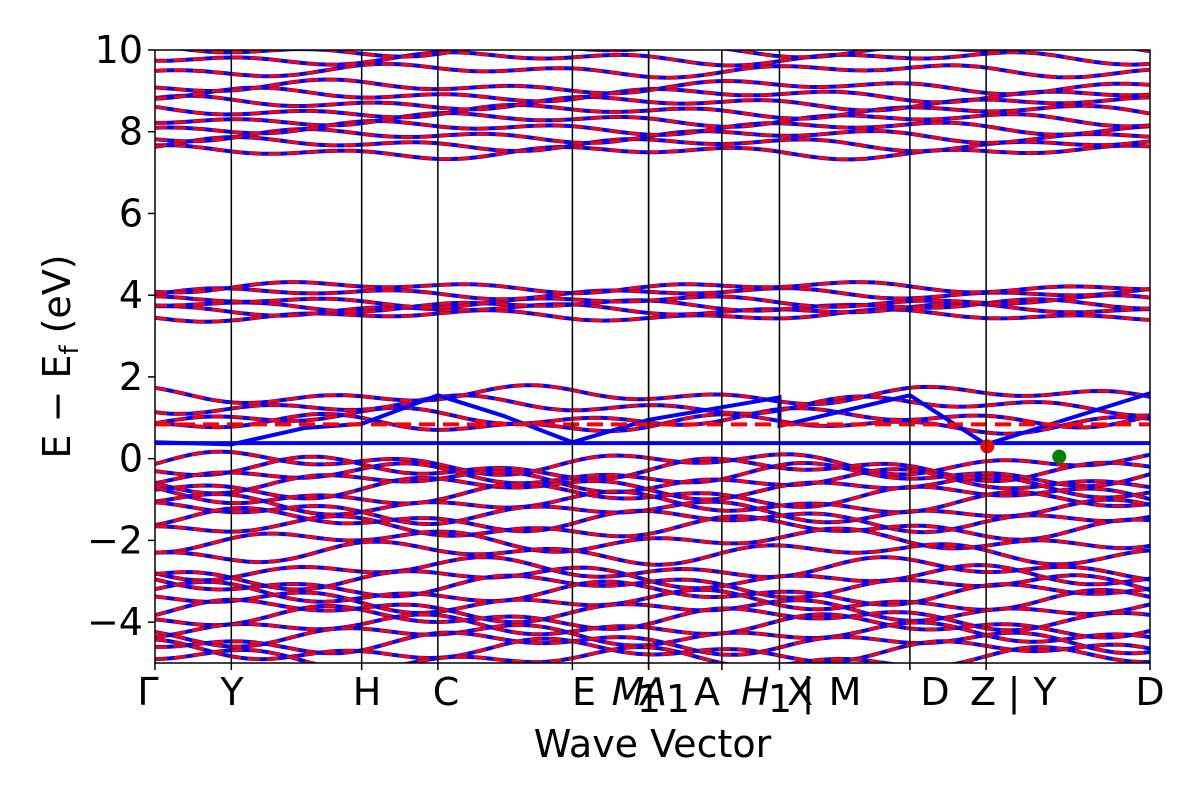 The width and height of the screenshot is (1200, 800). Describe the element at coordinates (147, 692) in the screenshot. I see `x-tick-label: Γ` at that location.